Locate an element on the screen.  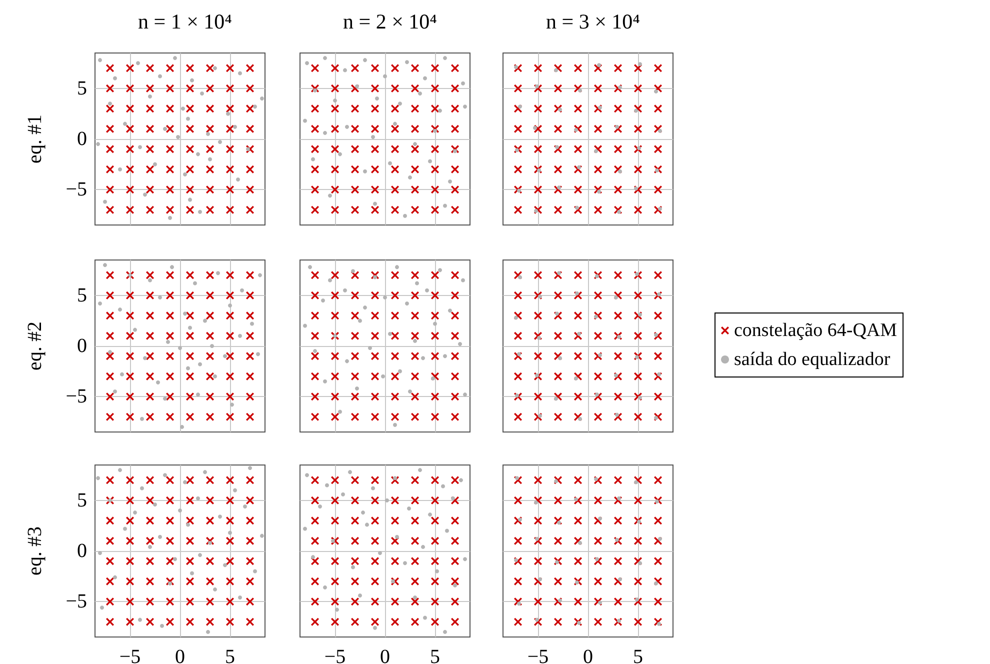
x-tick-label: 5 is located at coordinates (230, 655).